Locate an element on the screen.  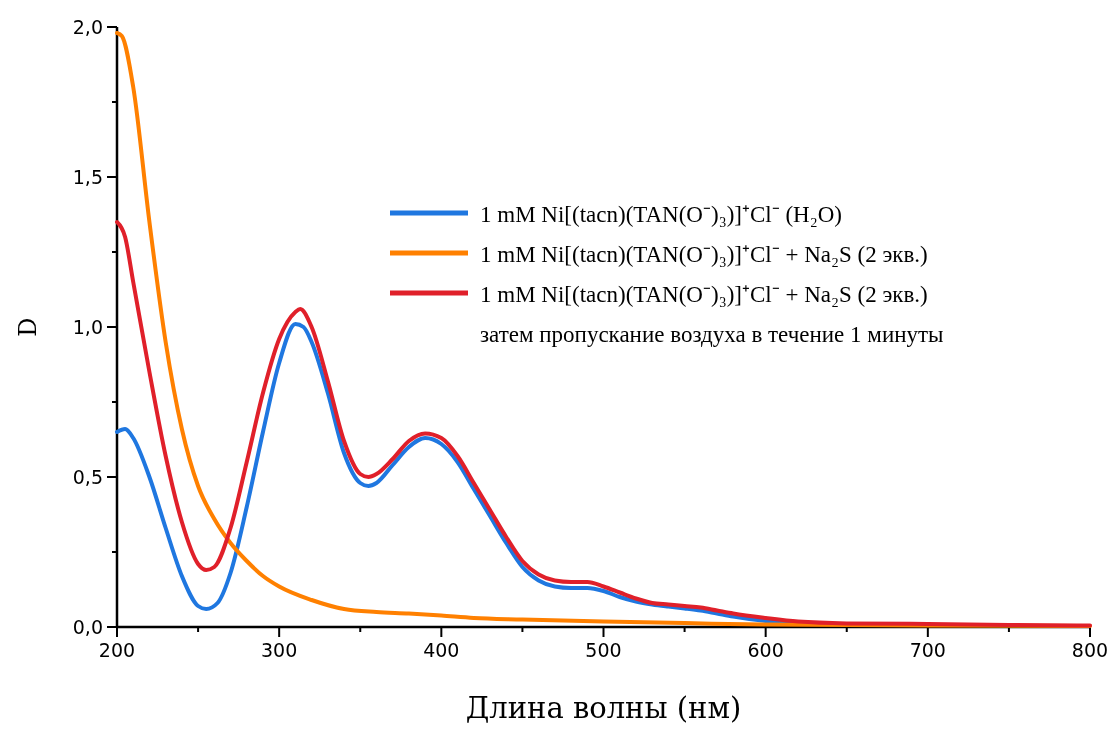
y-tick-label: 0,0 is located at coordinates (87, 627).